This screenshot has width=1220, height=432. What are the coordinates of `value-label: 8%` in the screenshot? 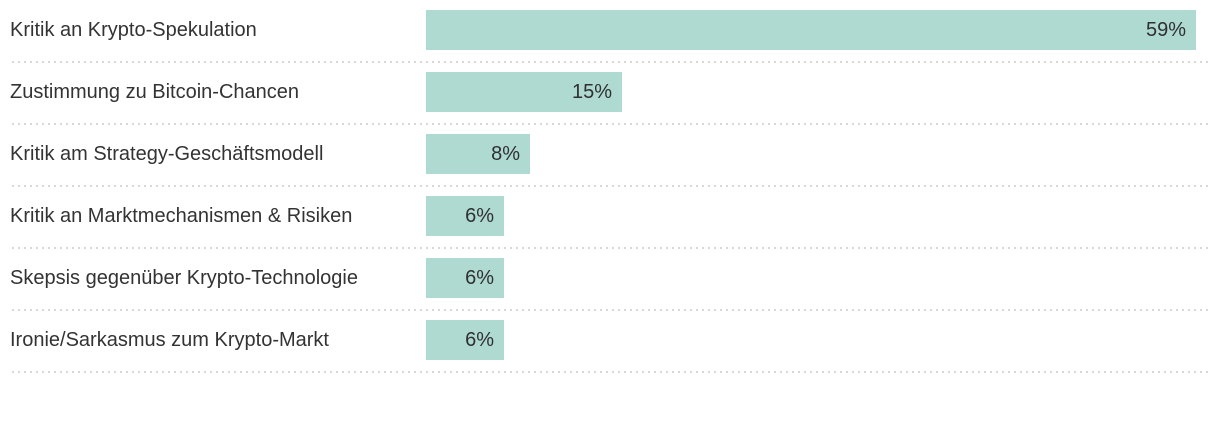 It's located at (505, 153).